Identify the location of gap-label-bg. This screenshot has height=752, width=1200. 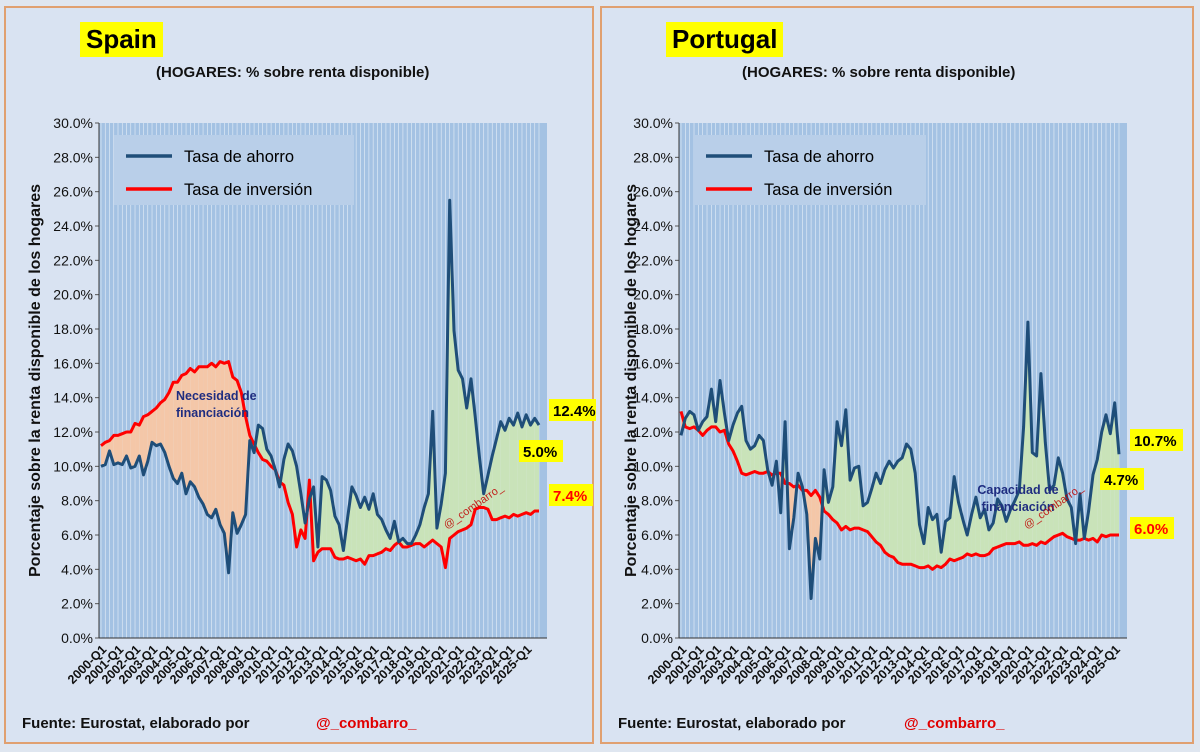
(1122, 479).